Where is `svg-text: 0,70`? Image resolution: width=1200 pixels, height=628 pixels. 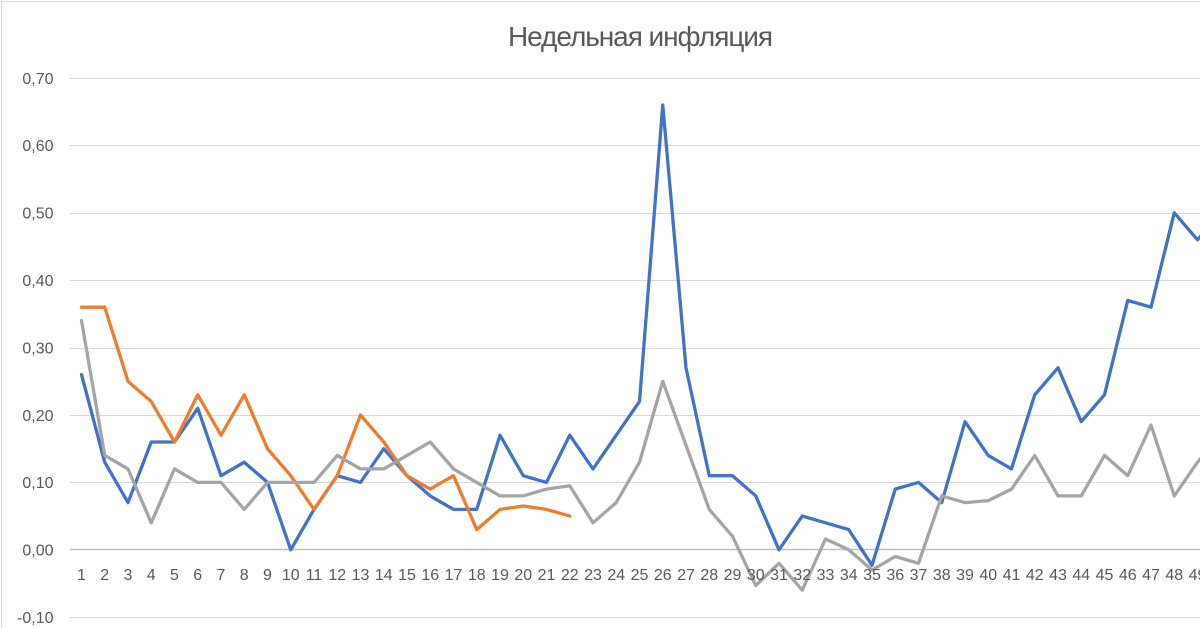
svg-text: 0,70 is located at coordinates (37, 79).